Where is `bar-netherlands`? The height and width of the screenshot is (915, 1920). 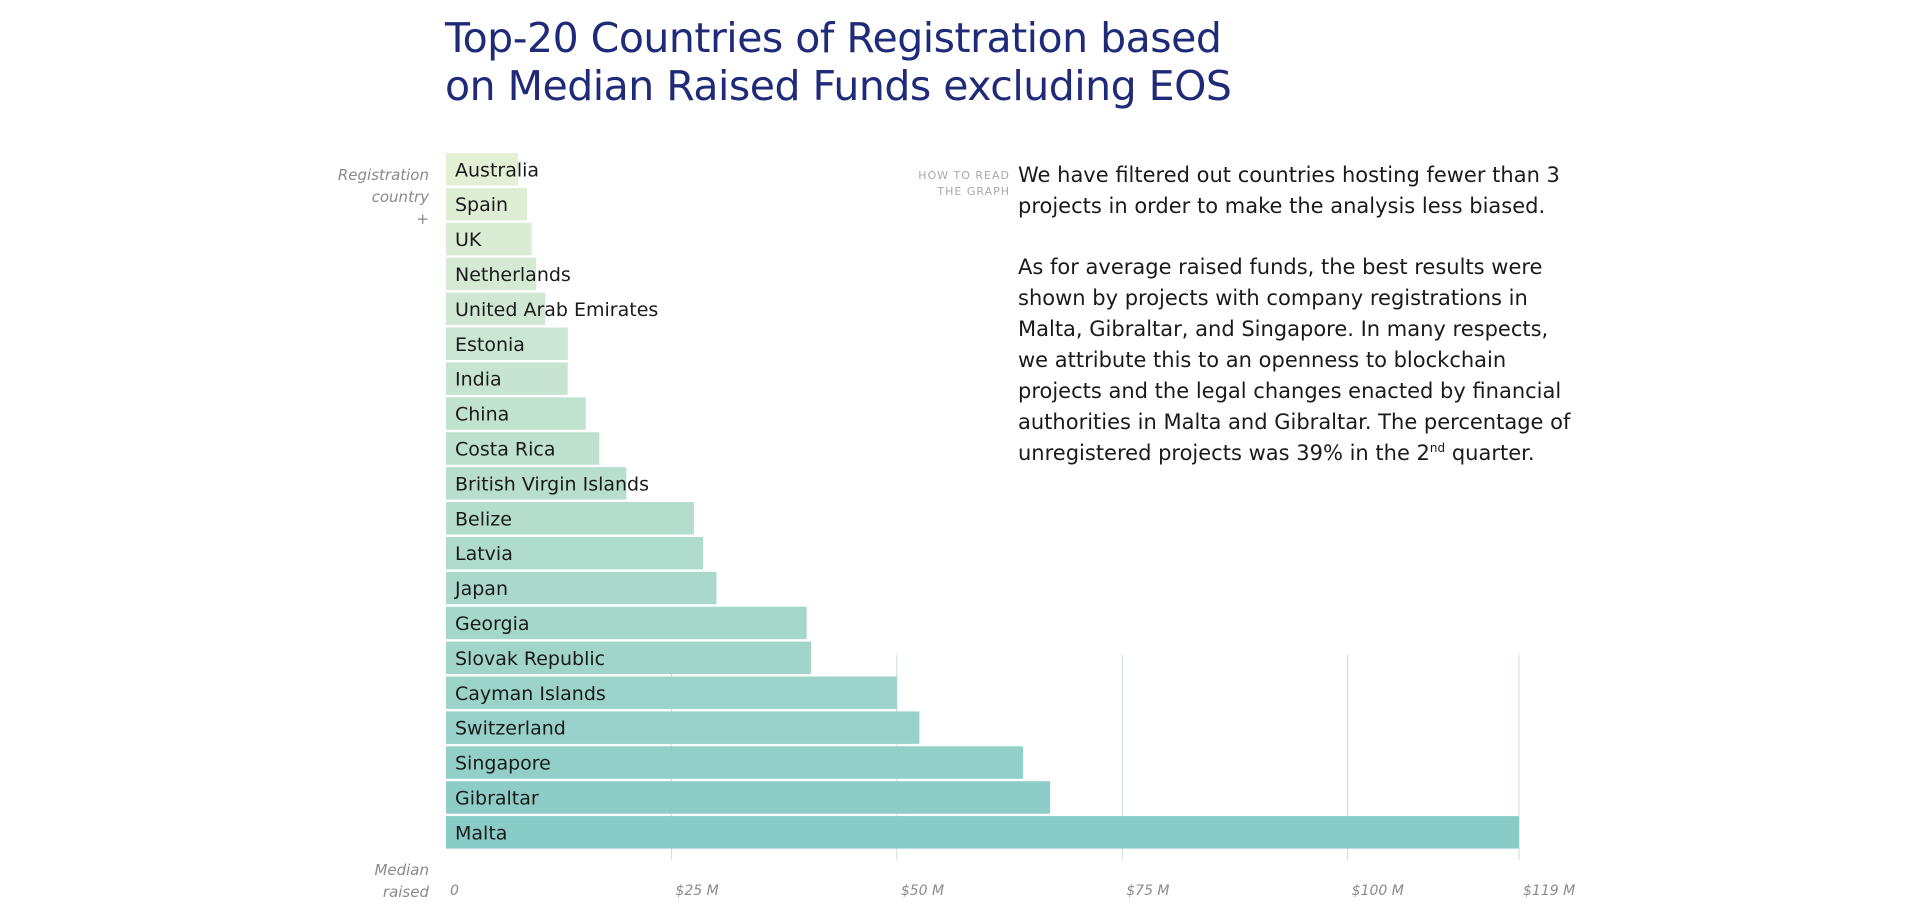
bar-netherlands is located at coordinates (491, 274).